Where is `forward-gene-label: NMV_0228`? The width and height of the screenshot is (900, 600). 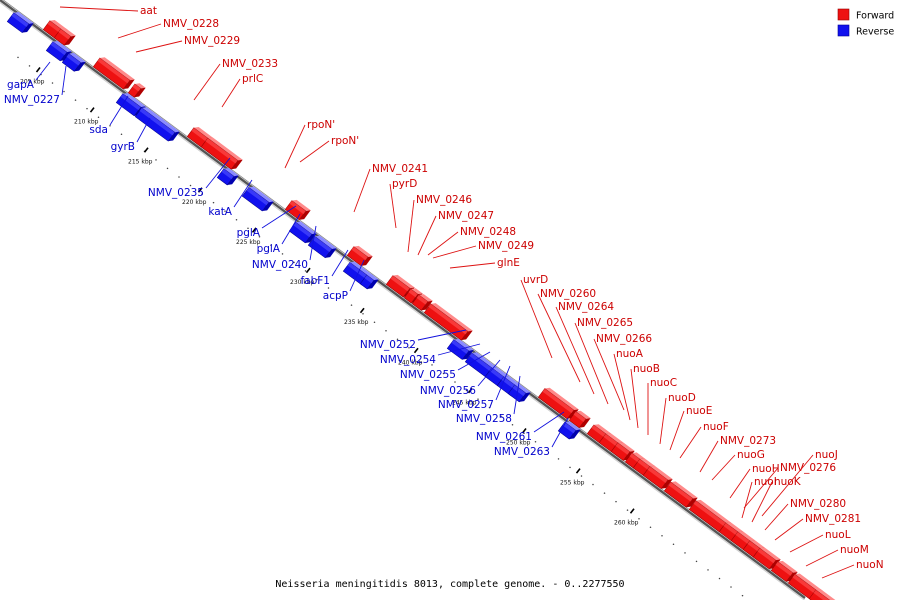 forward-gene-label: NMV_0228 is located at coordinates (191, 24).